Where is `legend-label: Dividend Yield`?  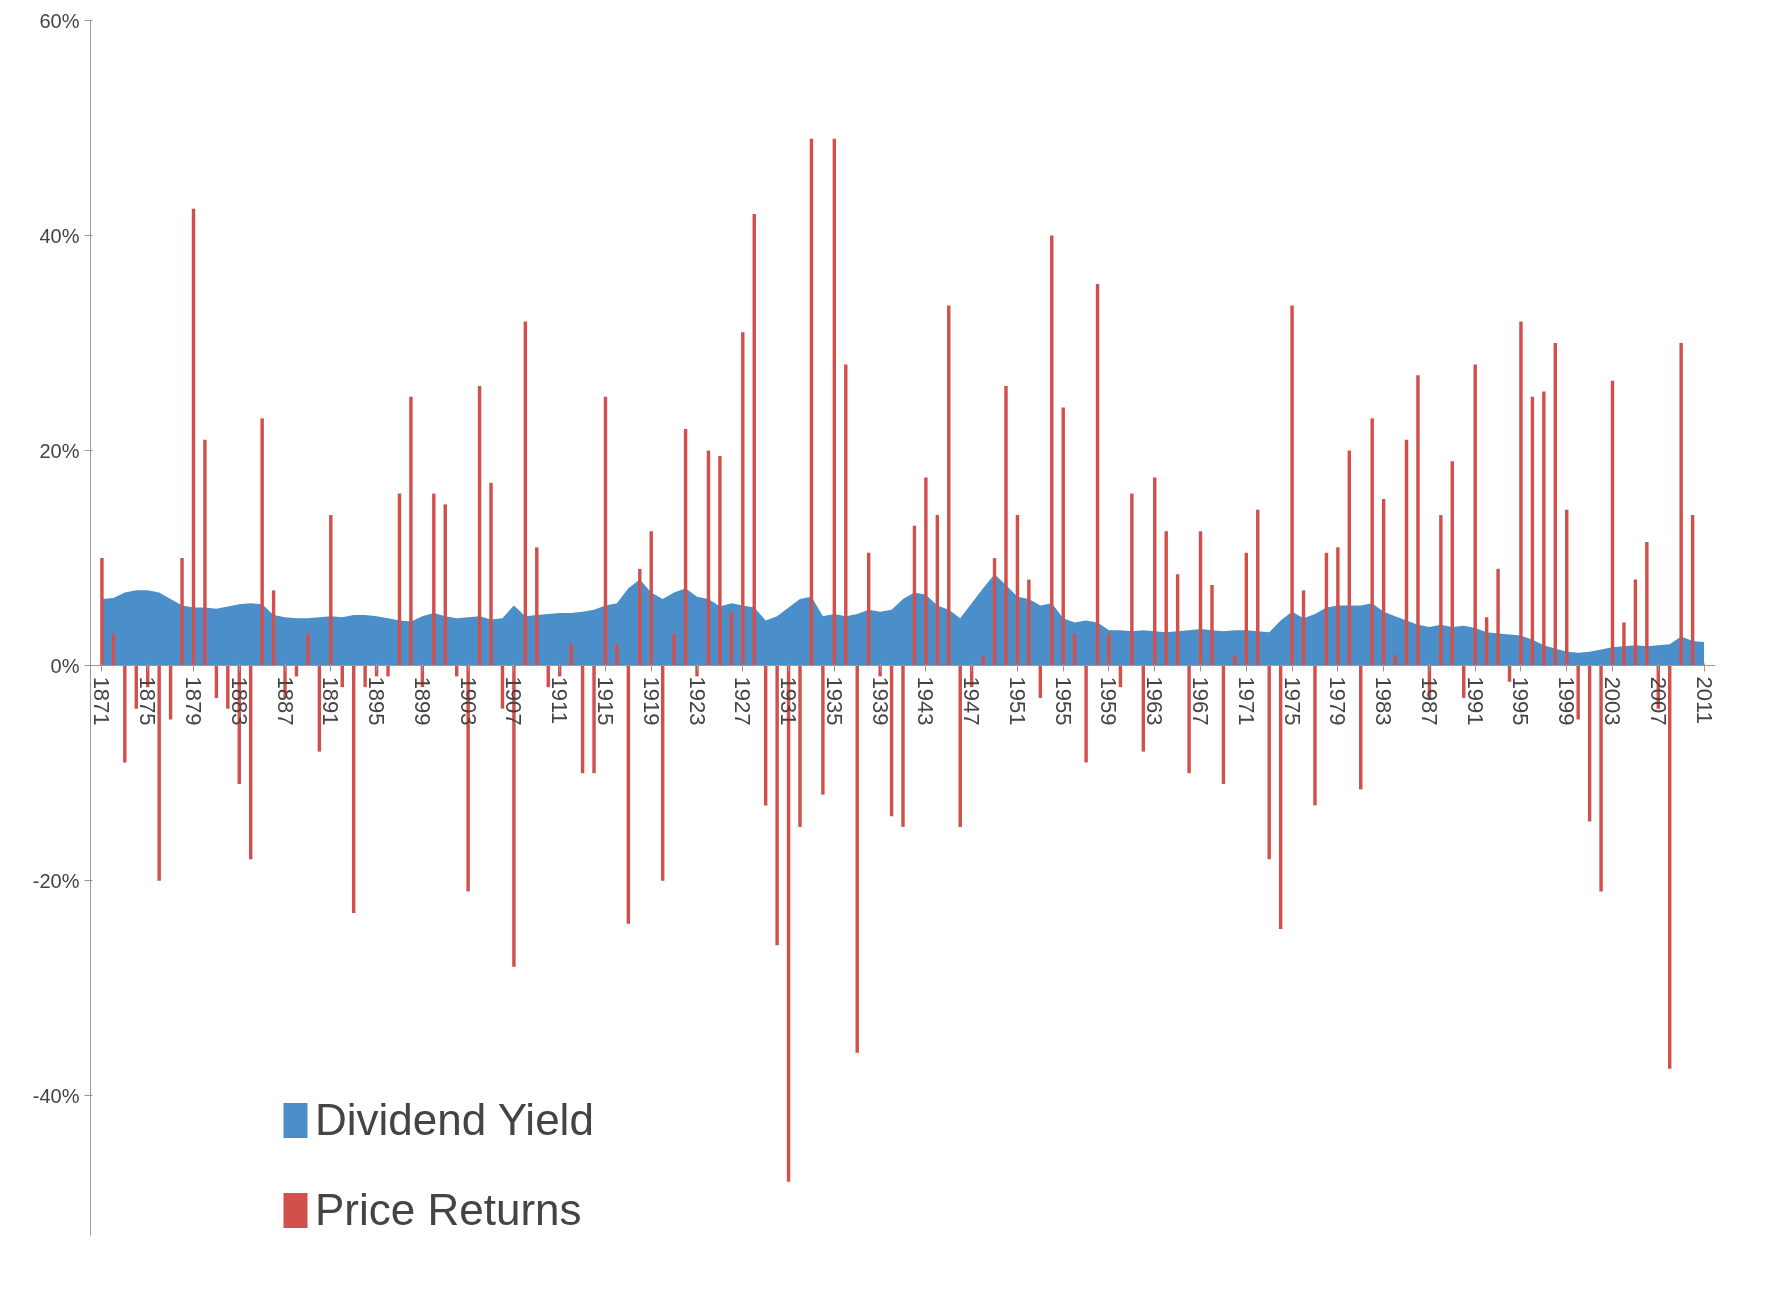 legend-label: Dividend Yield is located at coordinates (454, 1120).